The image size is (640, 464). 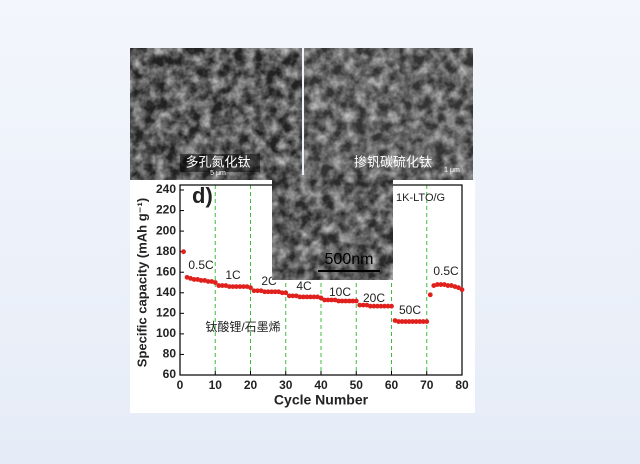 What do you see at coordinates (166, 292) in the screenshot?
I see `y-tick-label: 140` at bounding box center [166, 292].